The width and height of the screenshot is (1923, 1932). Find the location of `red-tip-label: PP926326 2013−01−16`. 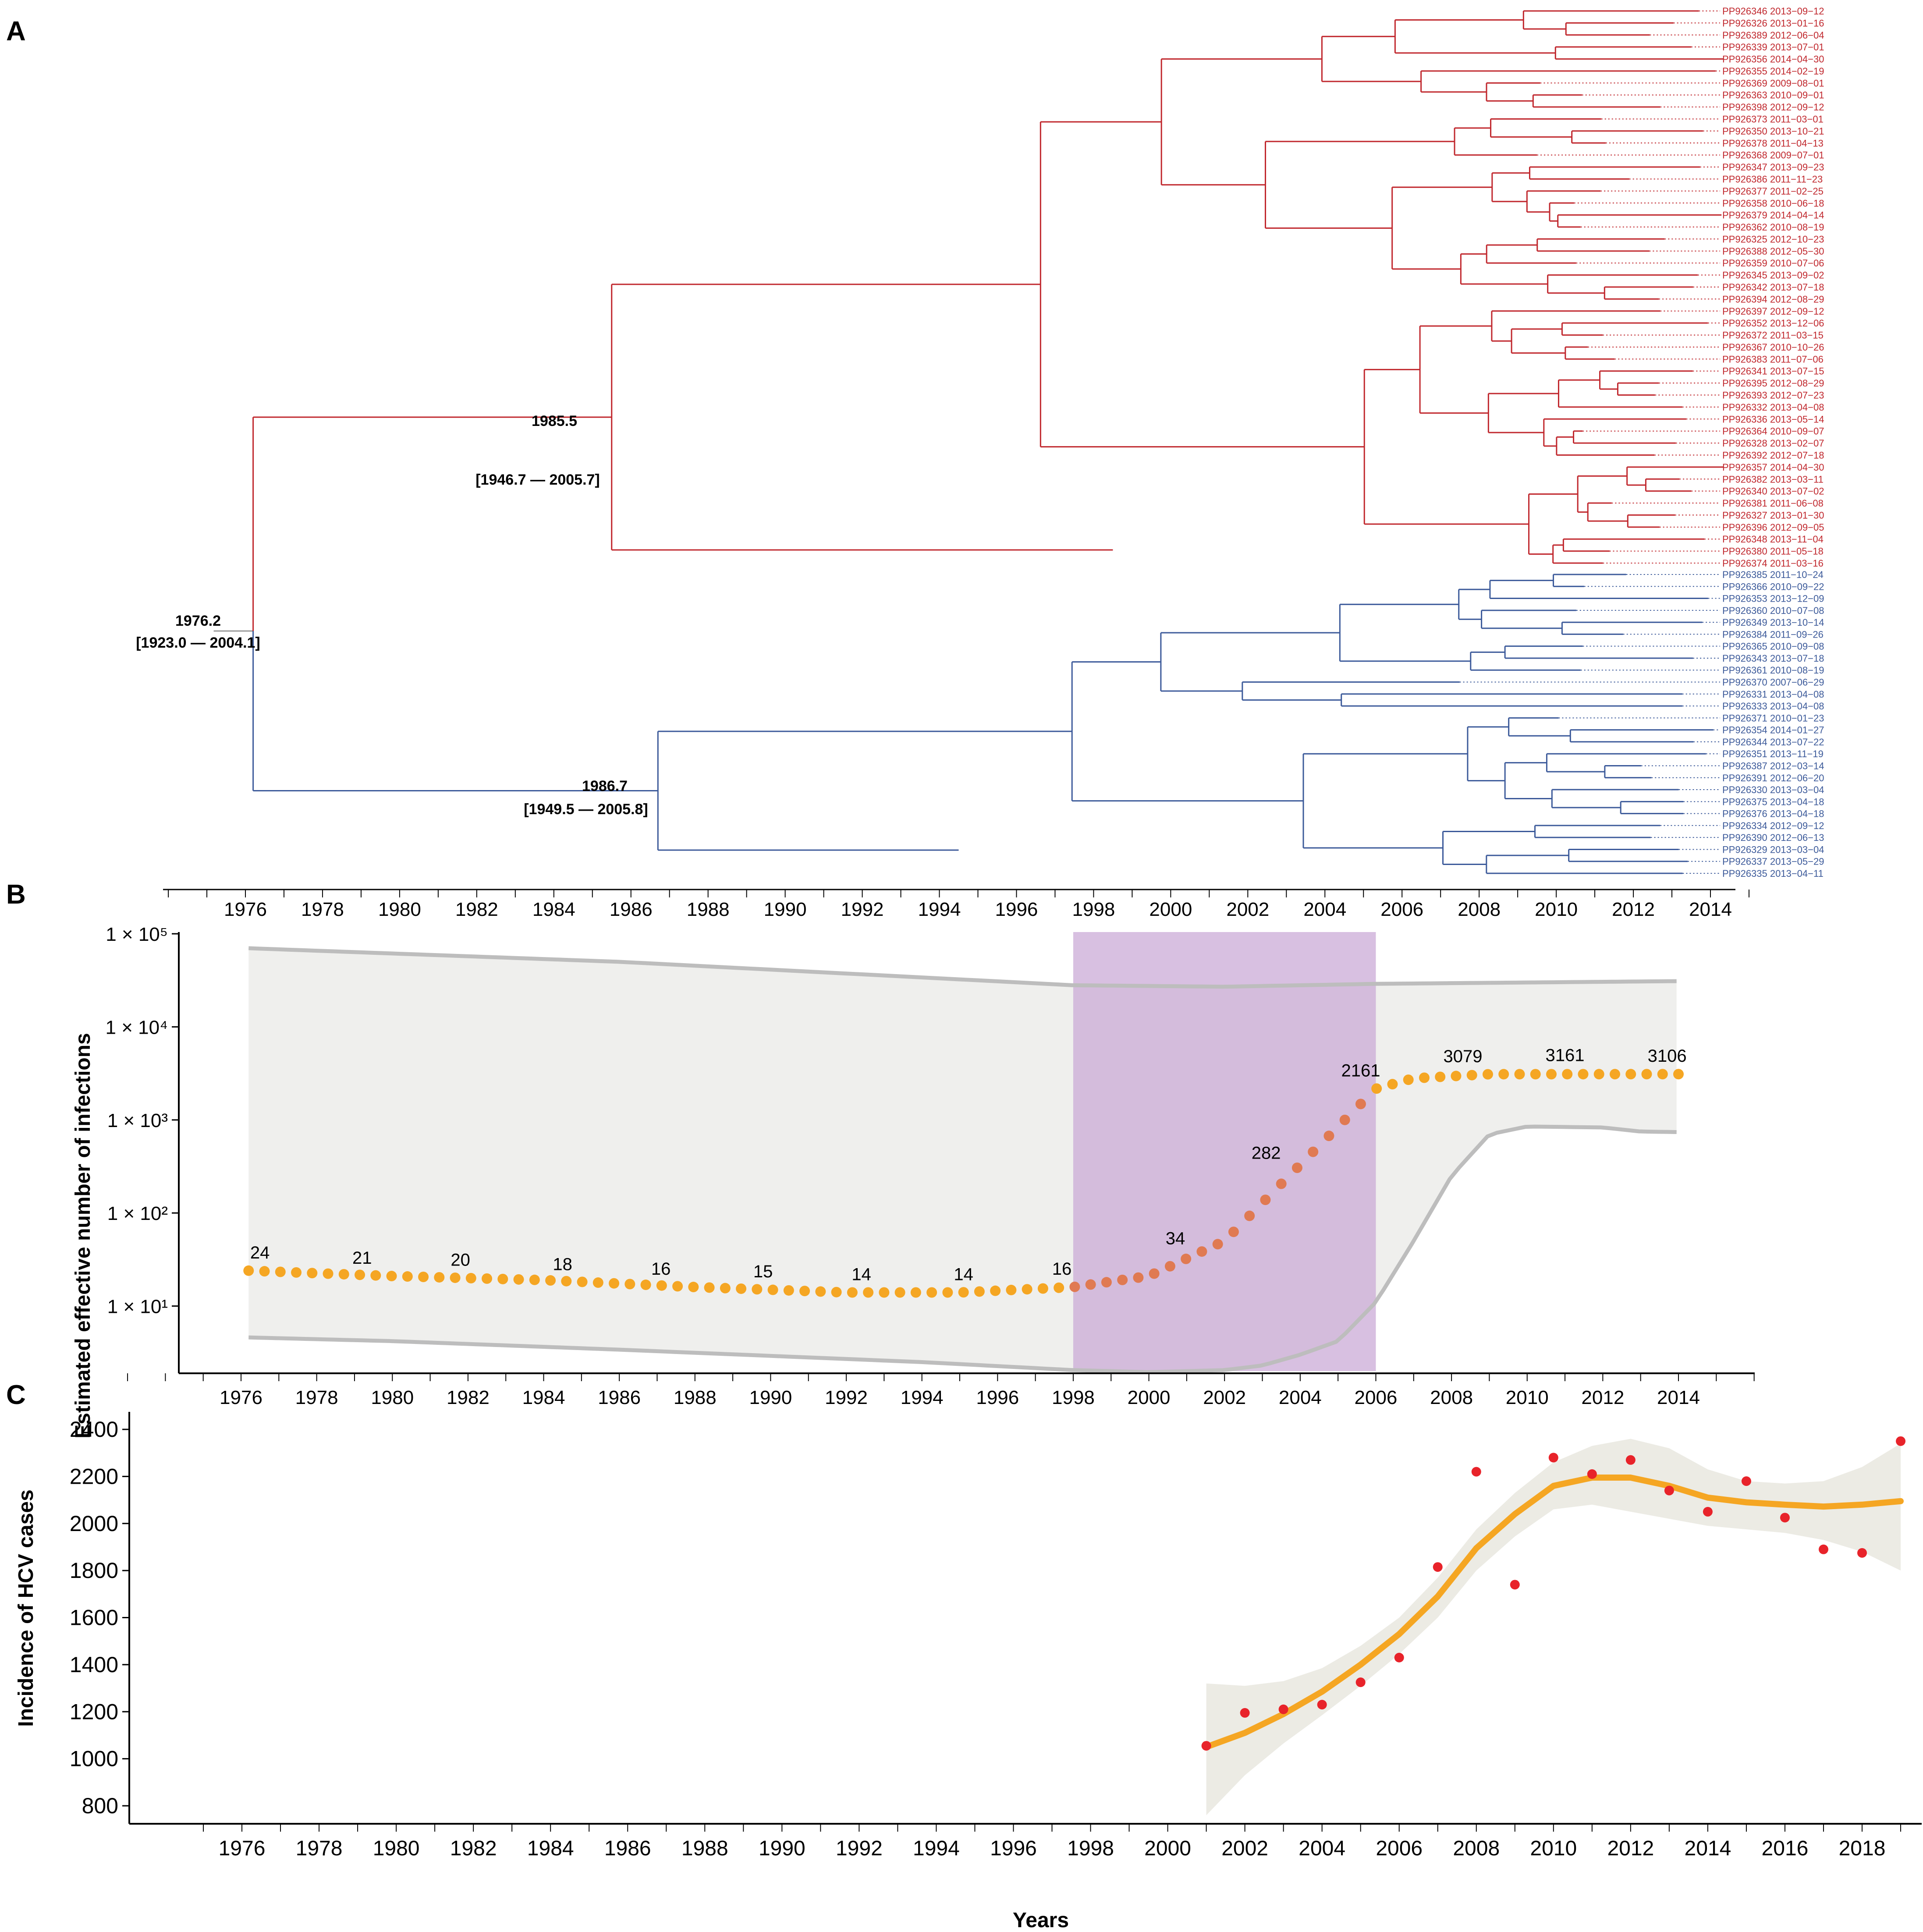

red-tip-label: PP926326 2013−01−16 is located at coordinates (1773, 23).